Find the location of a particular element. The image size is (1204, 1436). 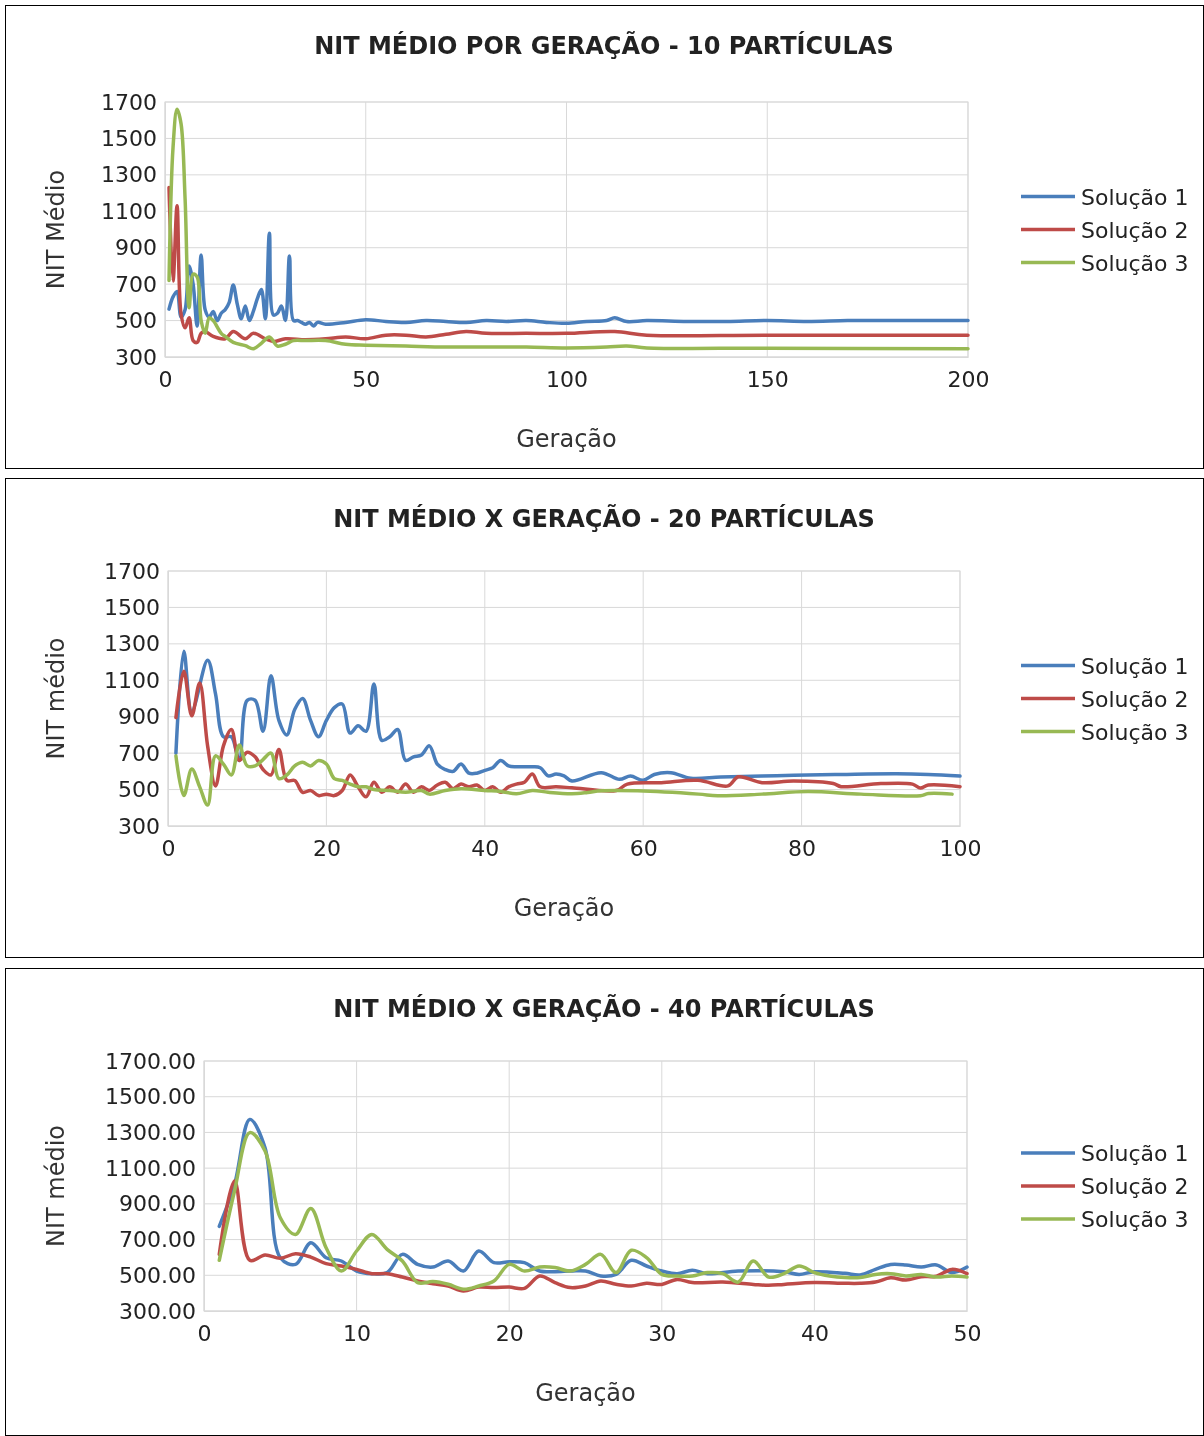

x-tick-label: 30 is located at coordinates (662, 1333).